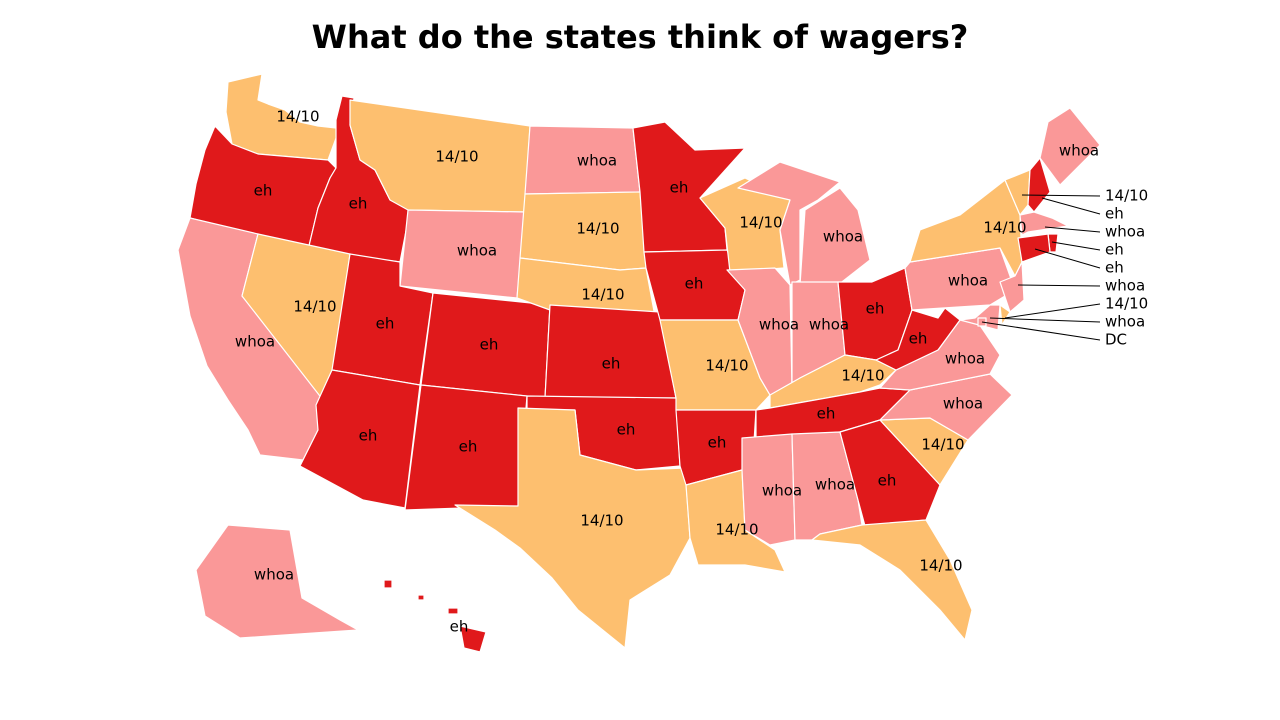  I want to click on state-label-wv: eh, so click(918, 339).